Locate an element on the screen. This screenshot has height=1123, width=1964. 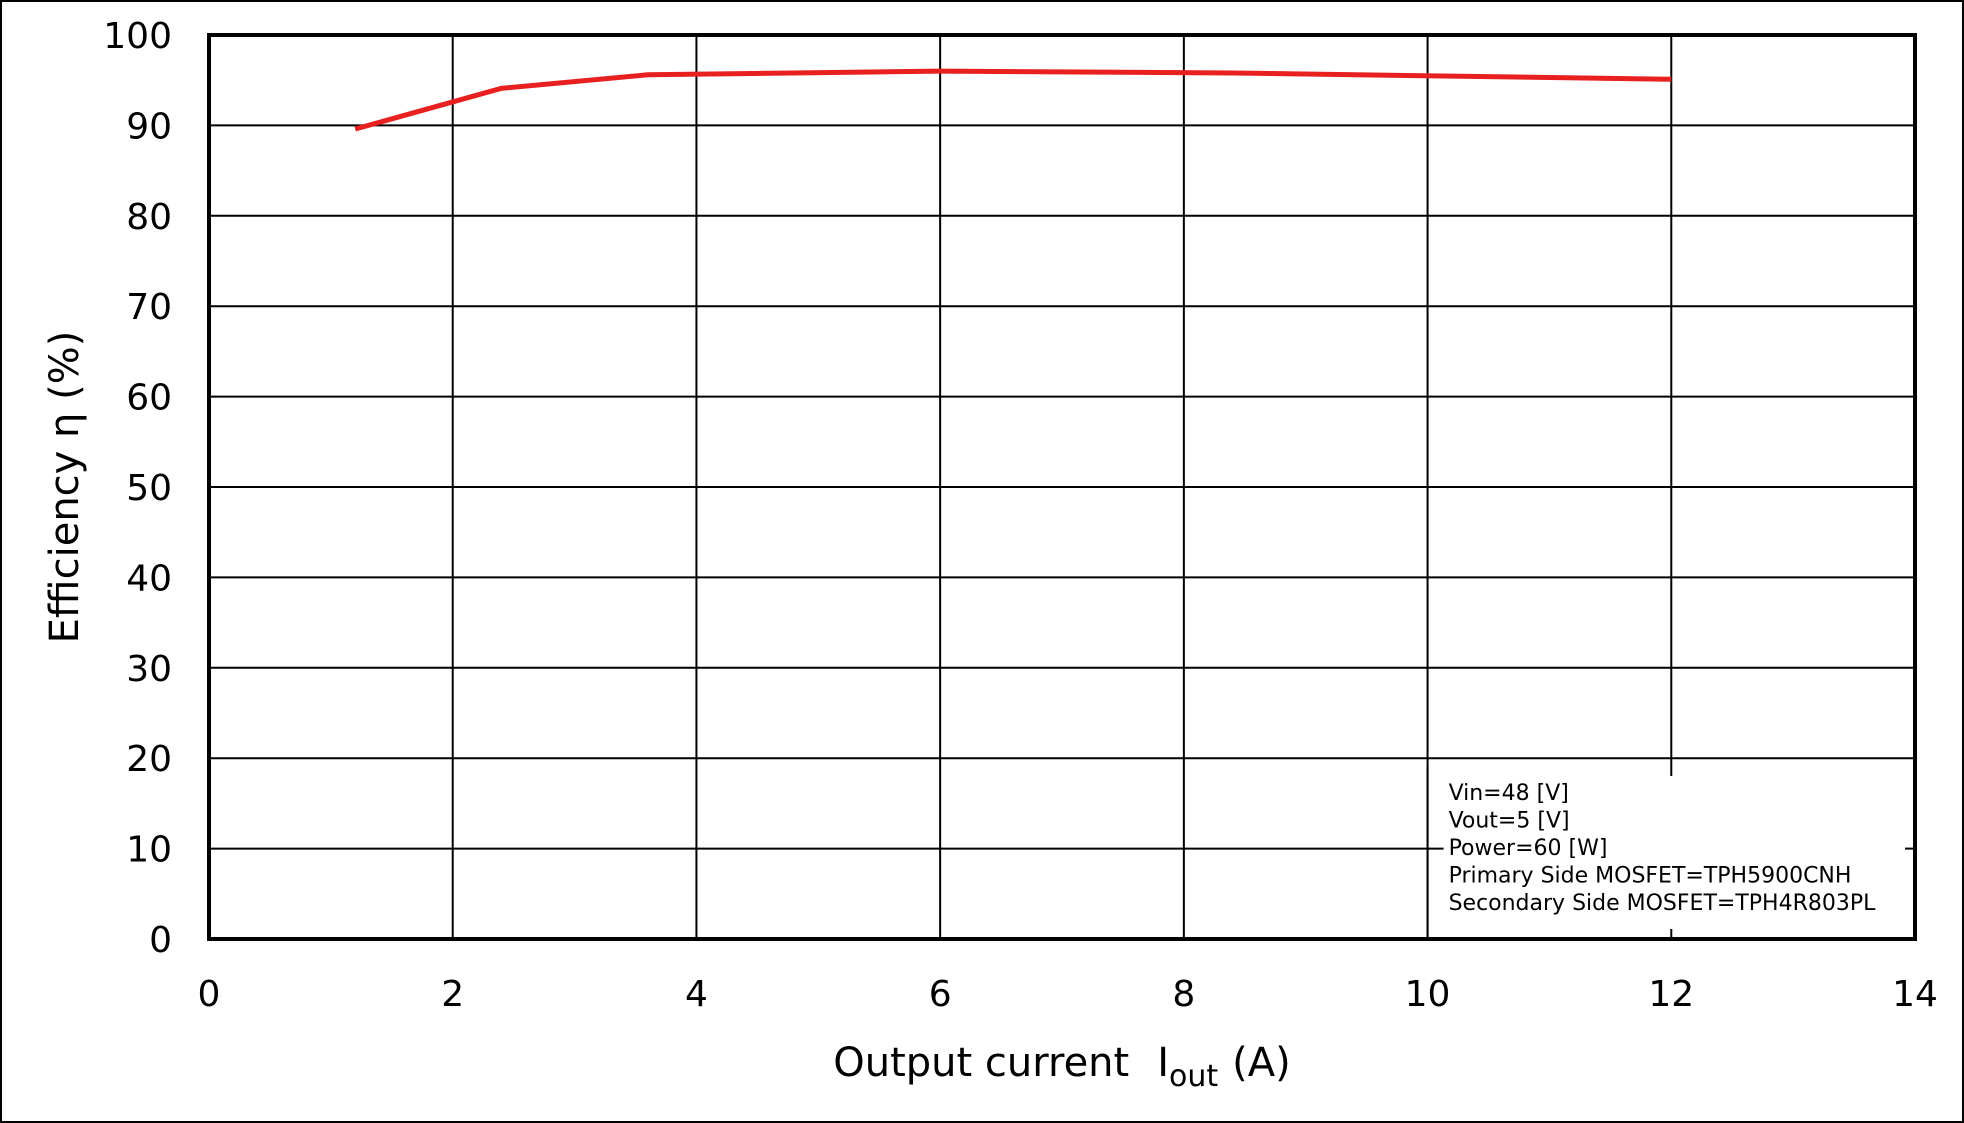
series-layer is located at coordinates (1013, 100).